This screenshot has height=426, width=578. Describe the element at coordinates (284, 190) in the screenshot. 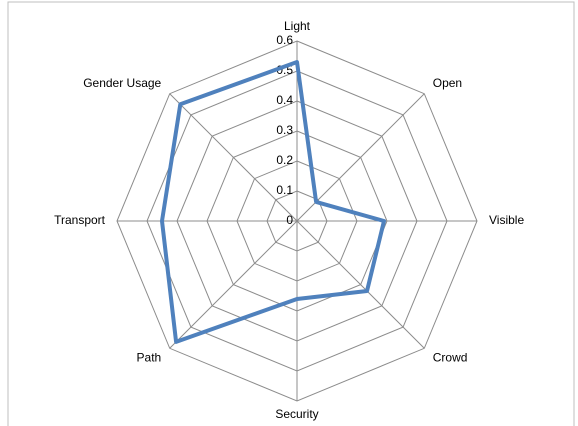

I see `y-tick-label: 0.1` at that location.